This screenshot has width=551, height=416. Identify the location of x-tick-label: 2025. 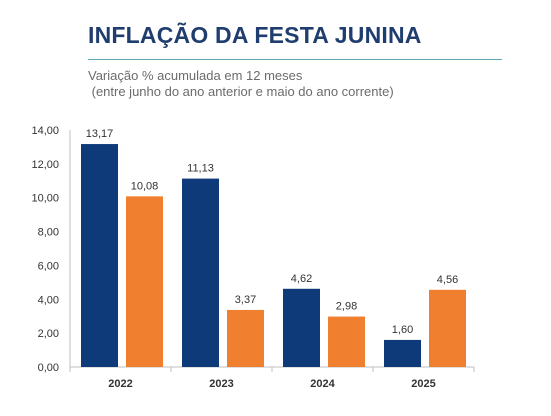
(423, 384).